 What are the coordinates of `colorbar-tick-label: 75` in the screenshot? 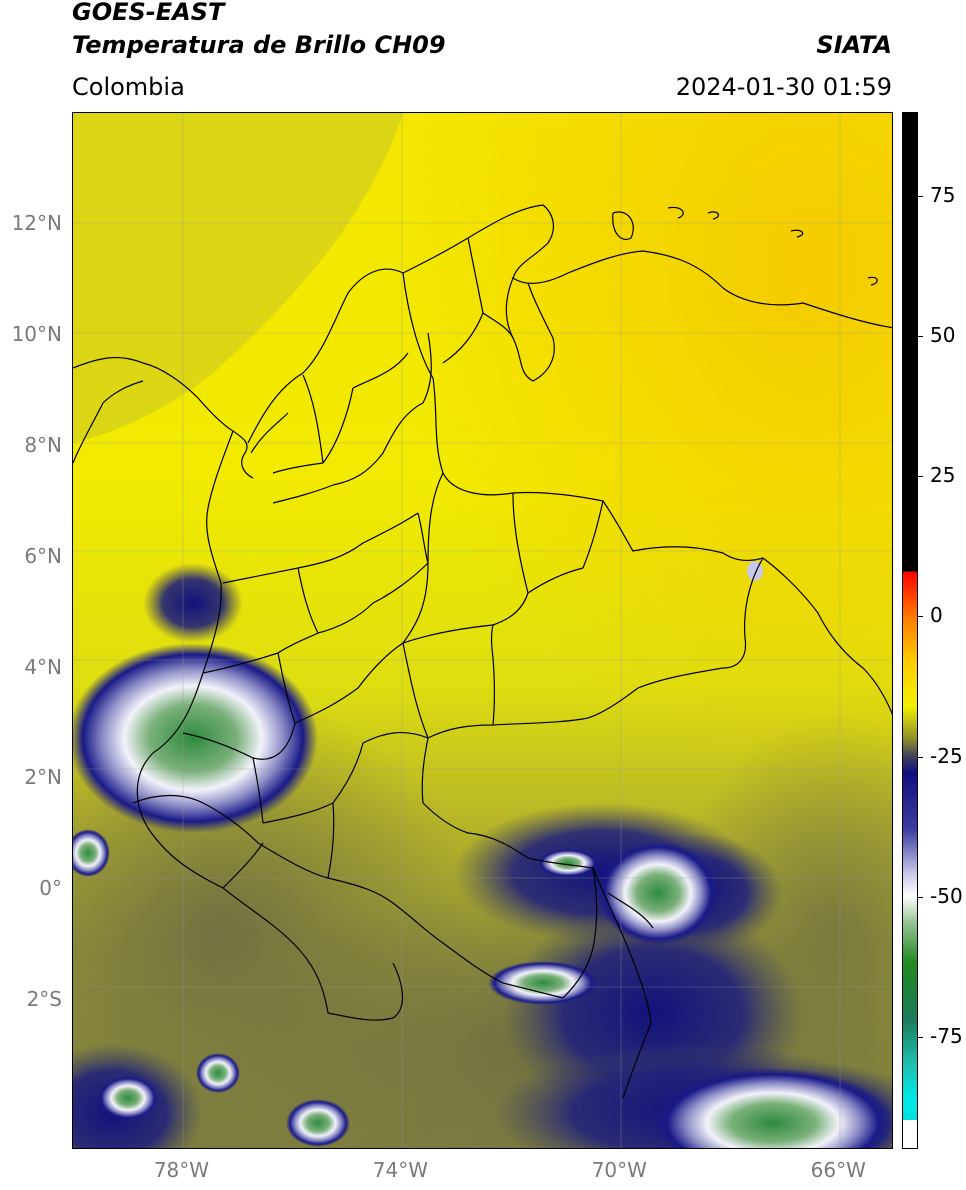 It's located at (943, 195).